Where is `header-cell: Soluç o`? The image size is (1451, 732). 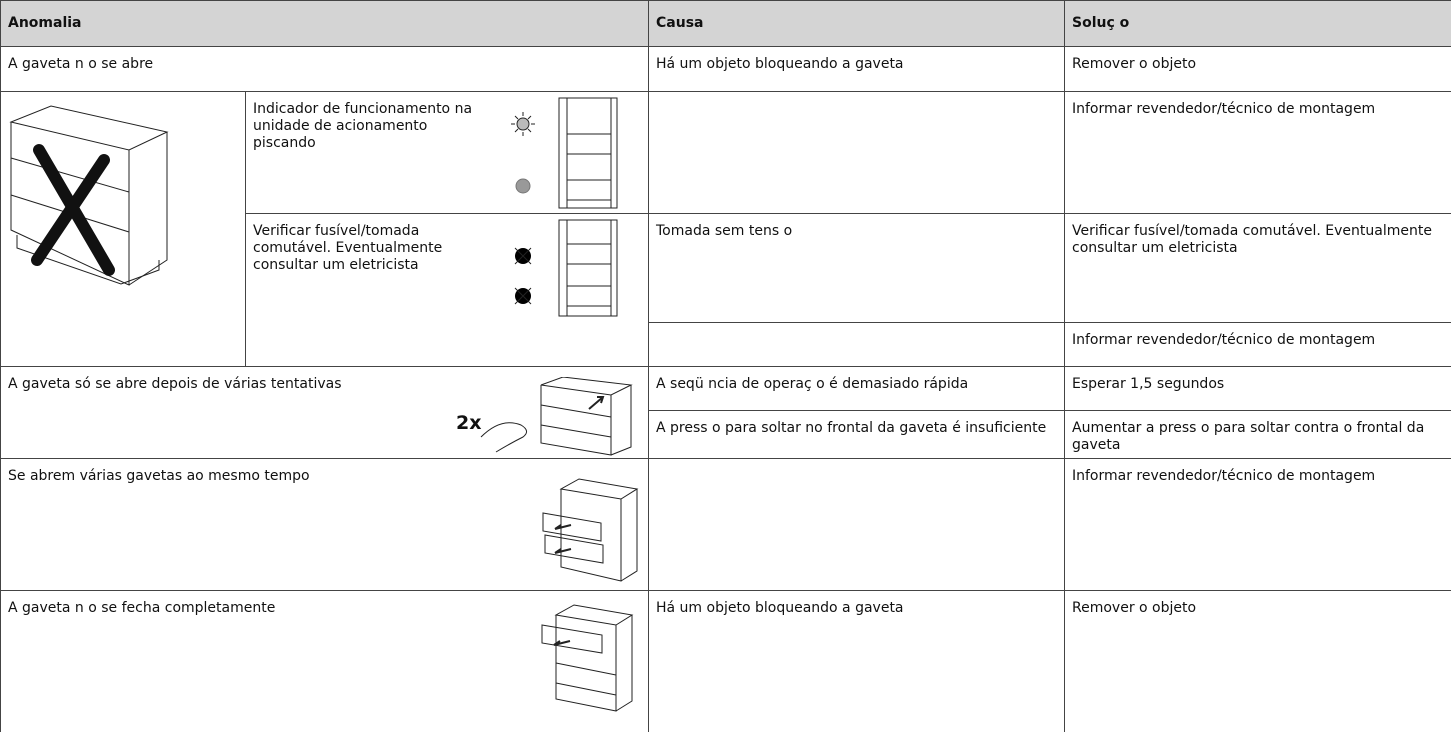
header-cell: Soluç o is located at coordinates (1258, 24).